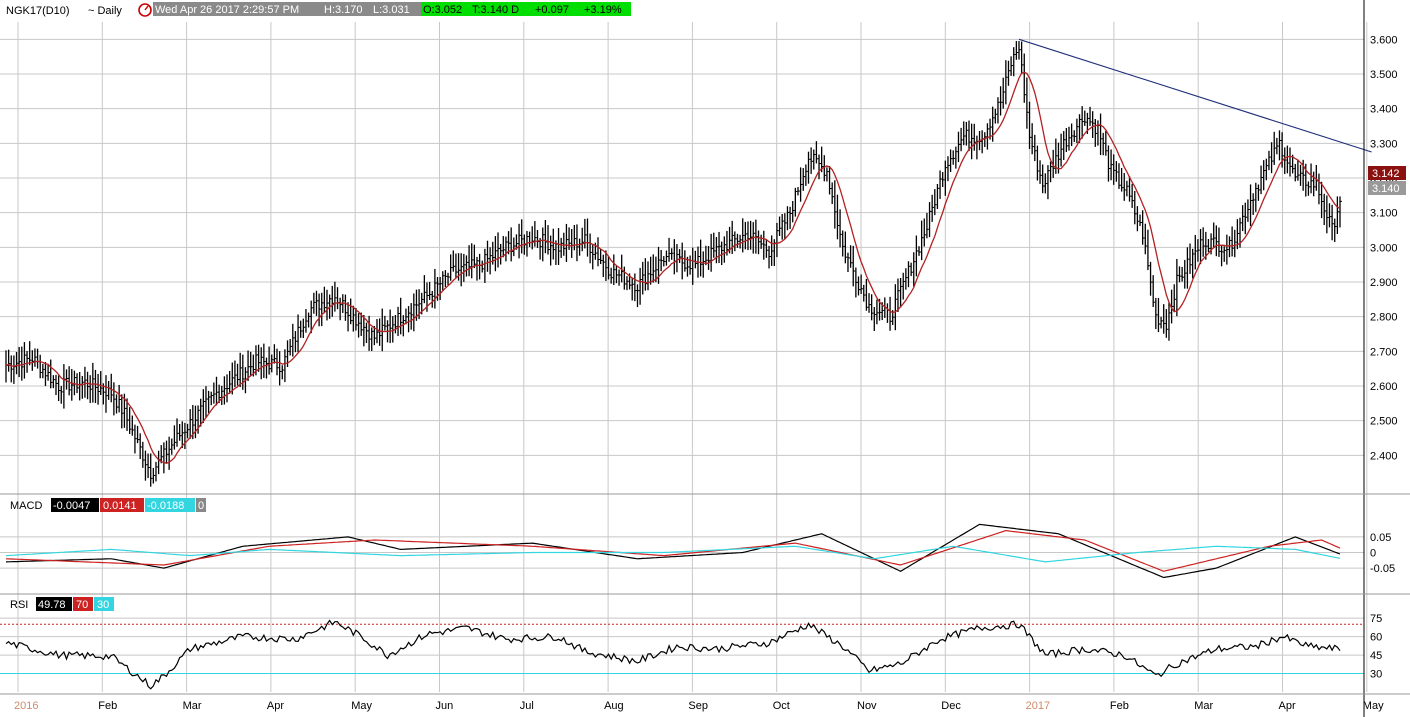  I want to click on month-tick-label: May, so click(1373, 706).